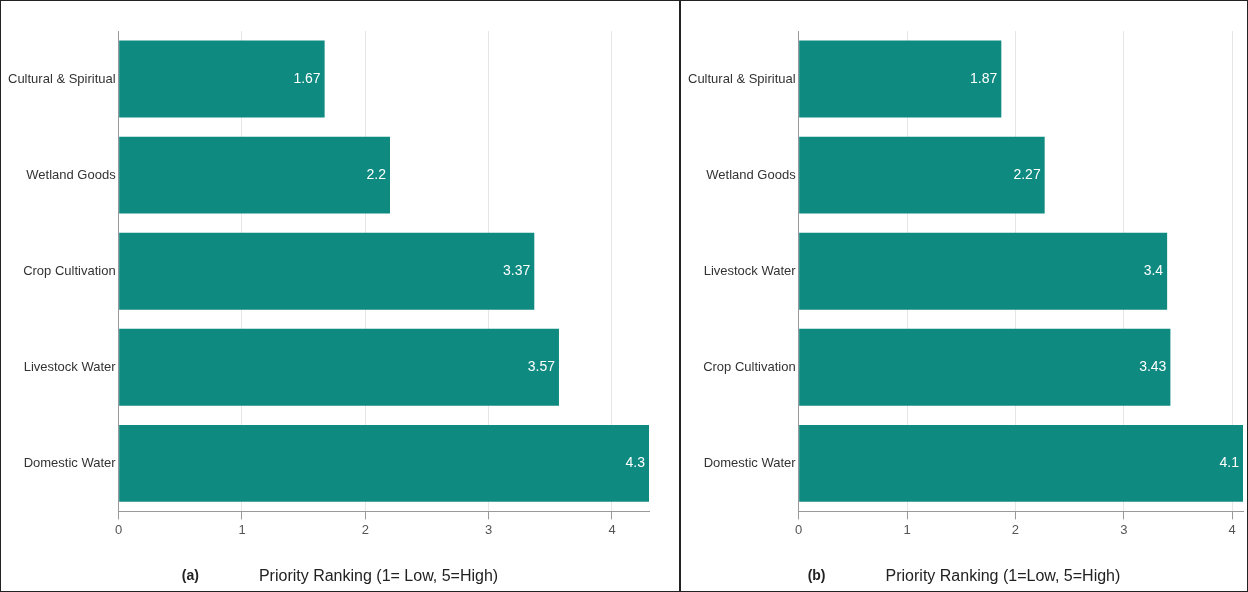  I want to click on data-label: 1.87, so click(984, 77).